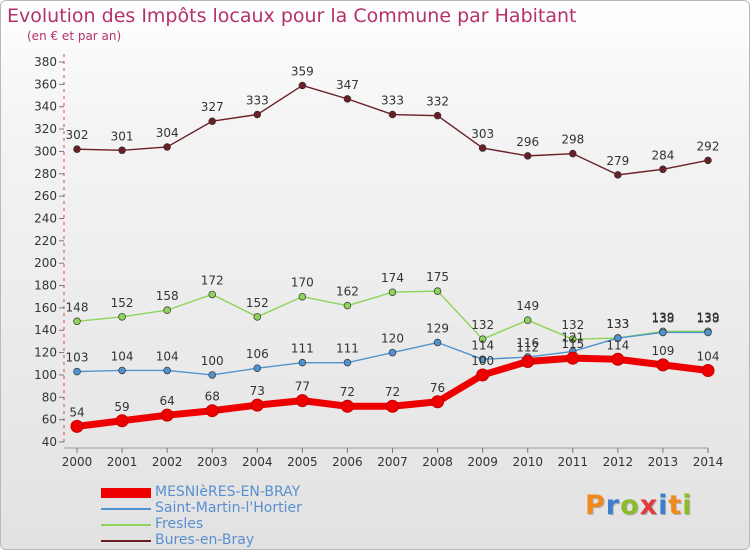 The height and width of the screenshot is (550, 750). I want to click on data-label: 77, so click(302, 387).